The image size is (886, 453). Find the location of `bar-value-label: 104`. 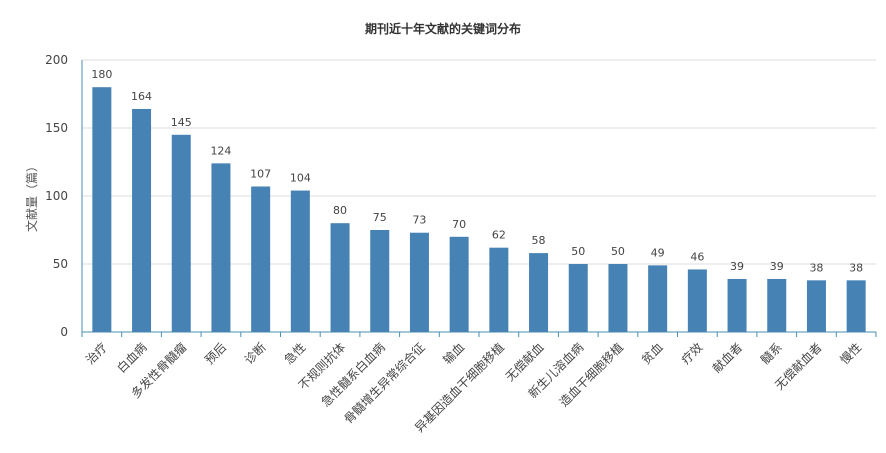

bar-value-label: 104 is located at coordinates (300, 178).